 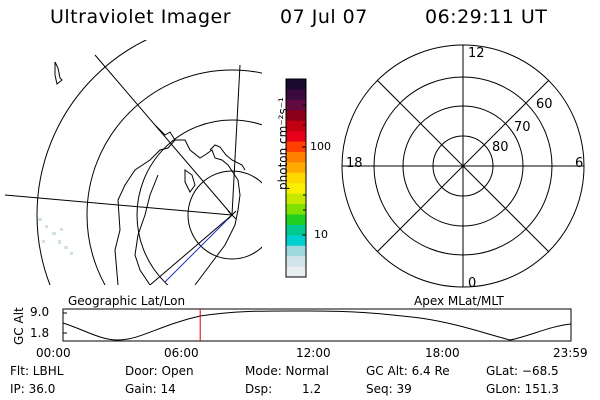 I want to click on mlt-label-12: 12, so click(x=476, y=53).